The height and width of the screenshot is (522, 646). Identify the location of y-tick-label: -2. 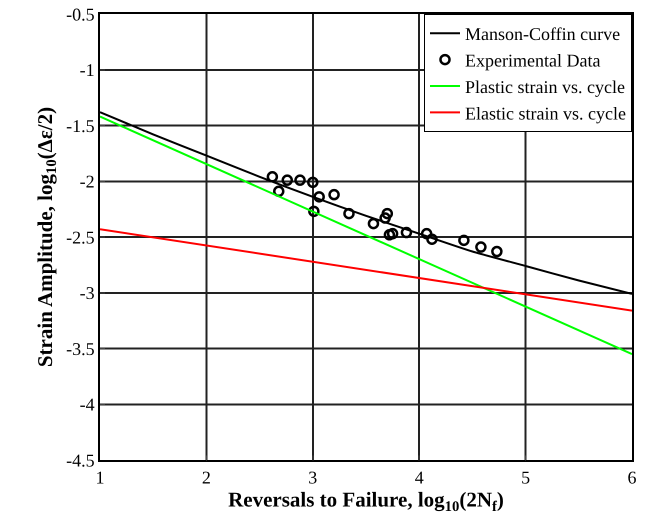
(87, 182).